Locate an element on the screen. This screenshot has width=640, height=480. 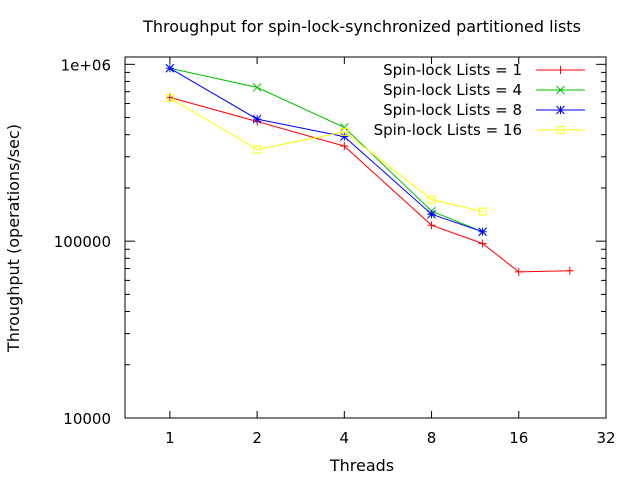
y-tick-label: 10000 is located at coordinates (87, 419).